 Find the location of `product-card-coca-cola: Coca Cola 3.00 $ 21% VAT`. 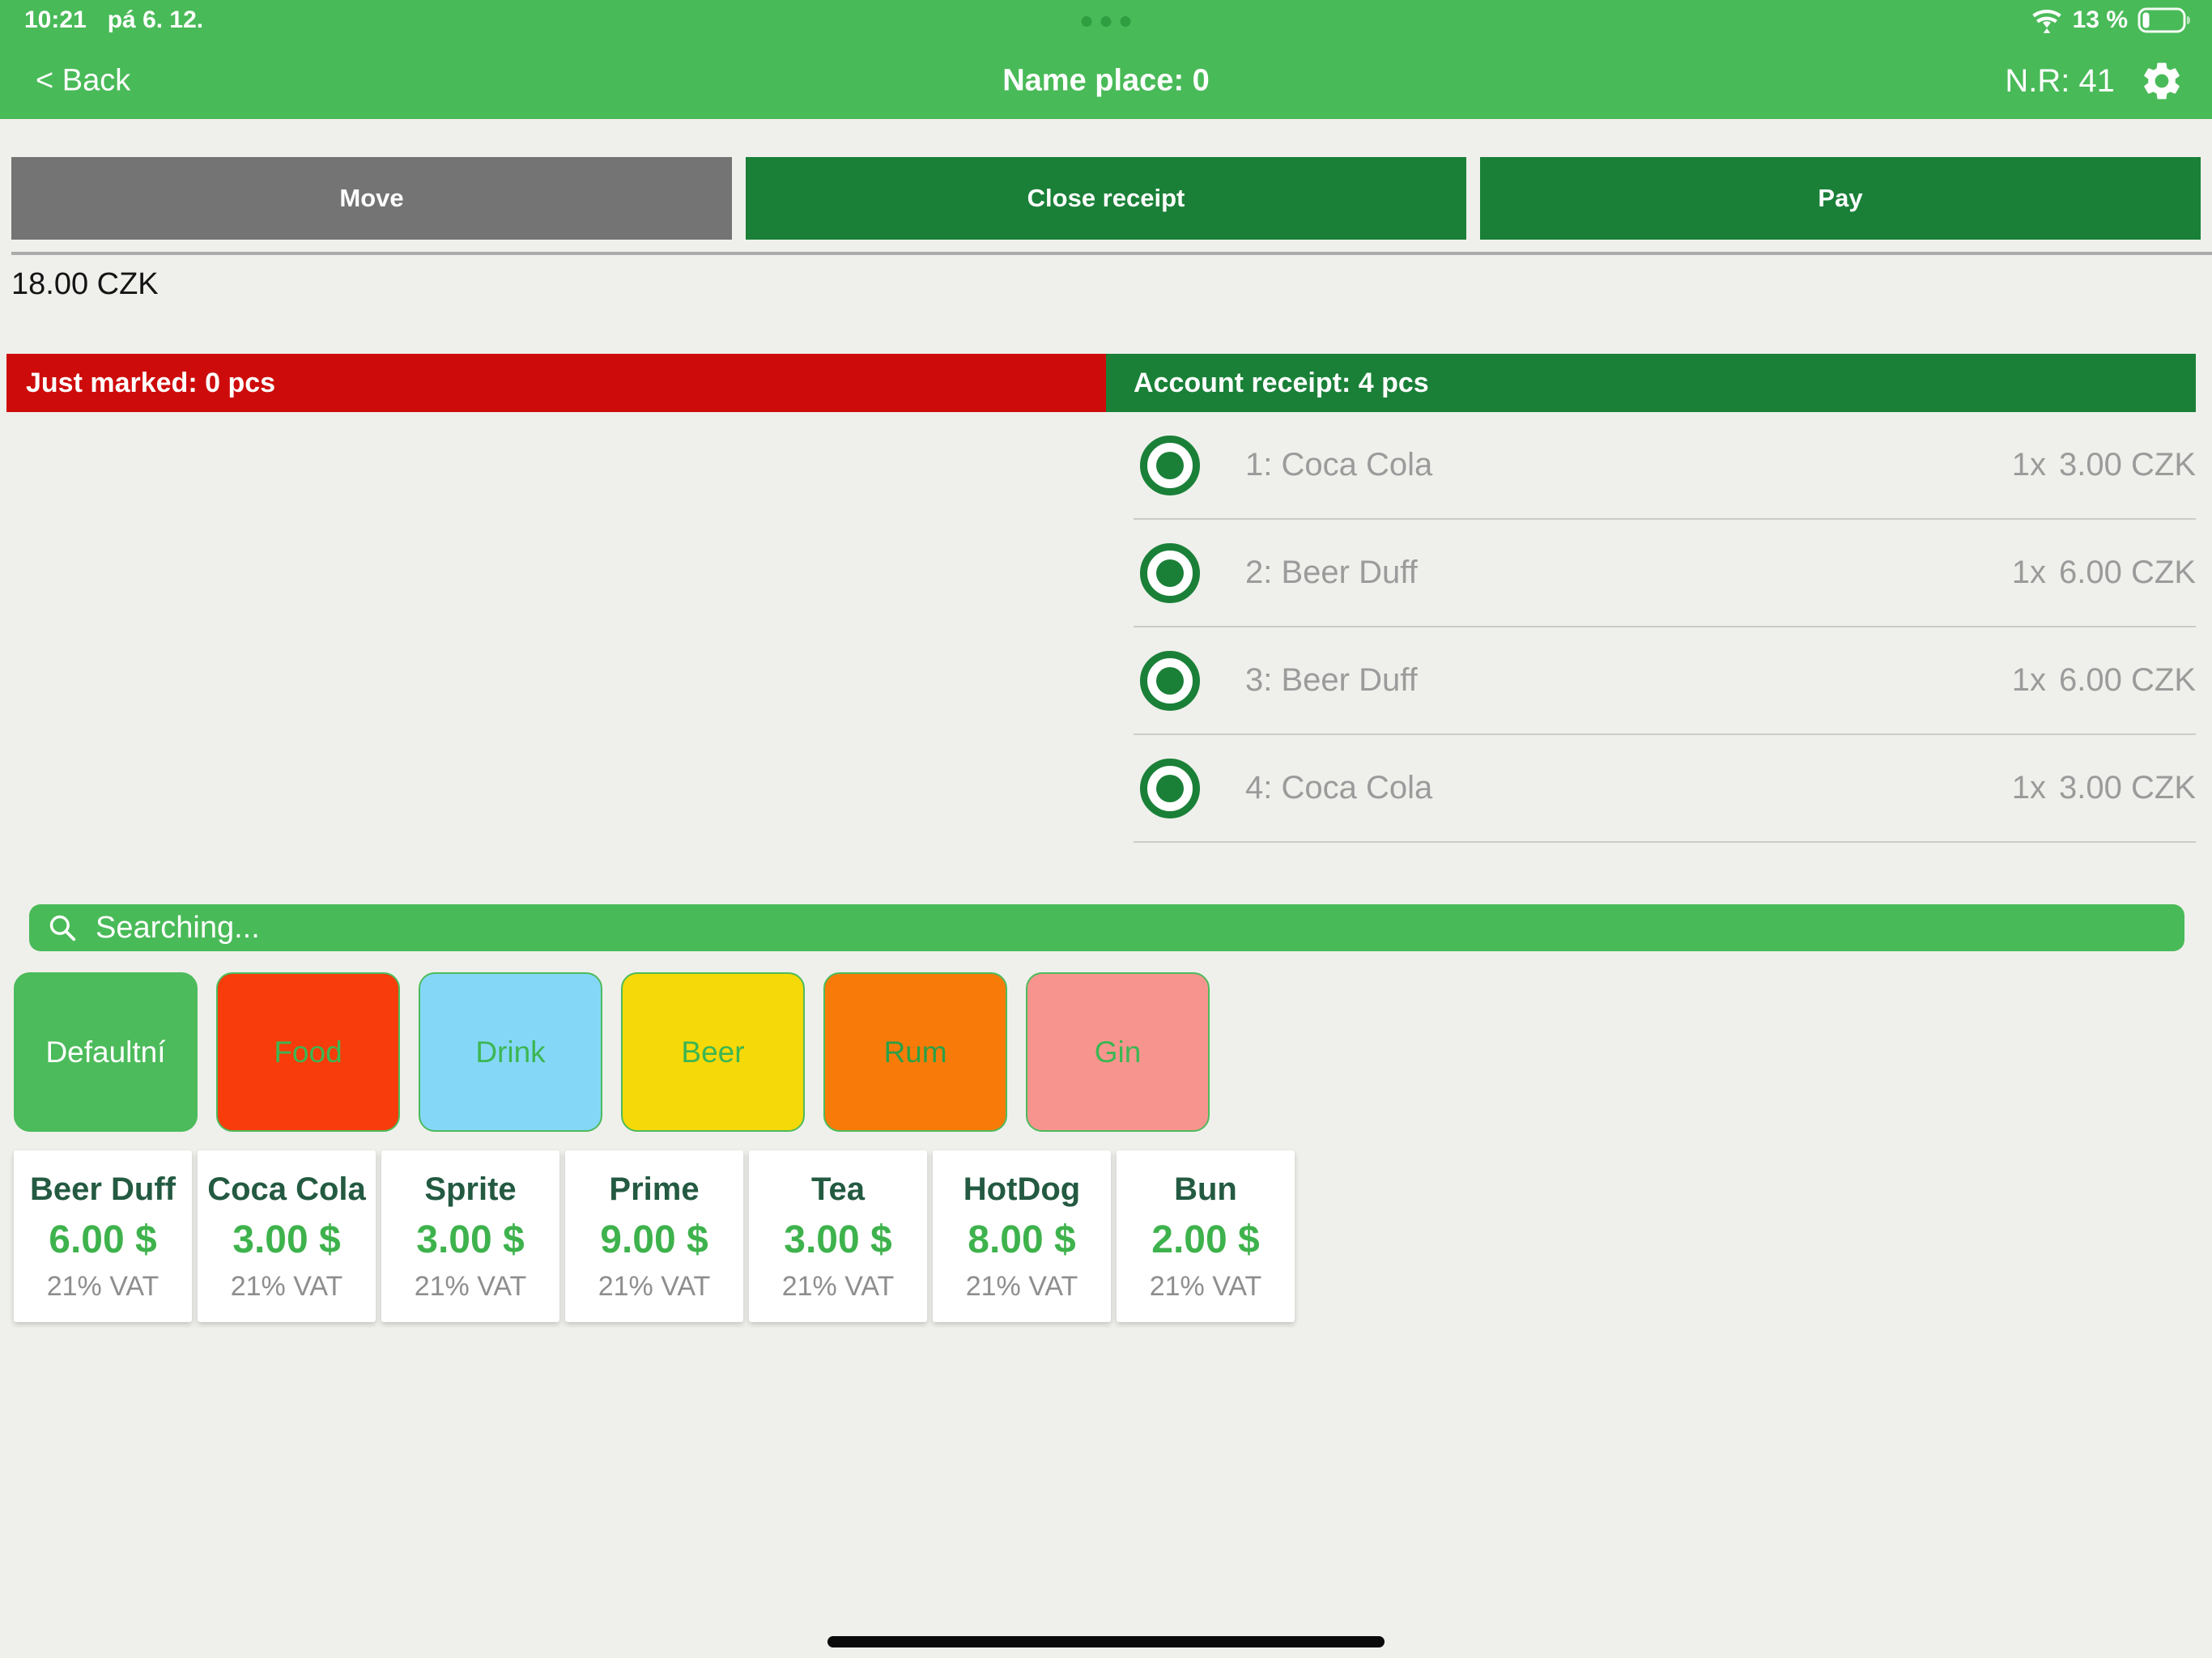

product-card-coca-cola: Coca Cola 3.00 $ 21% VAT is located at coordinates (287, 1236).